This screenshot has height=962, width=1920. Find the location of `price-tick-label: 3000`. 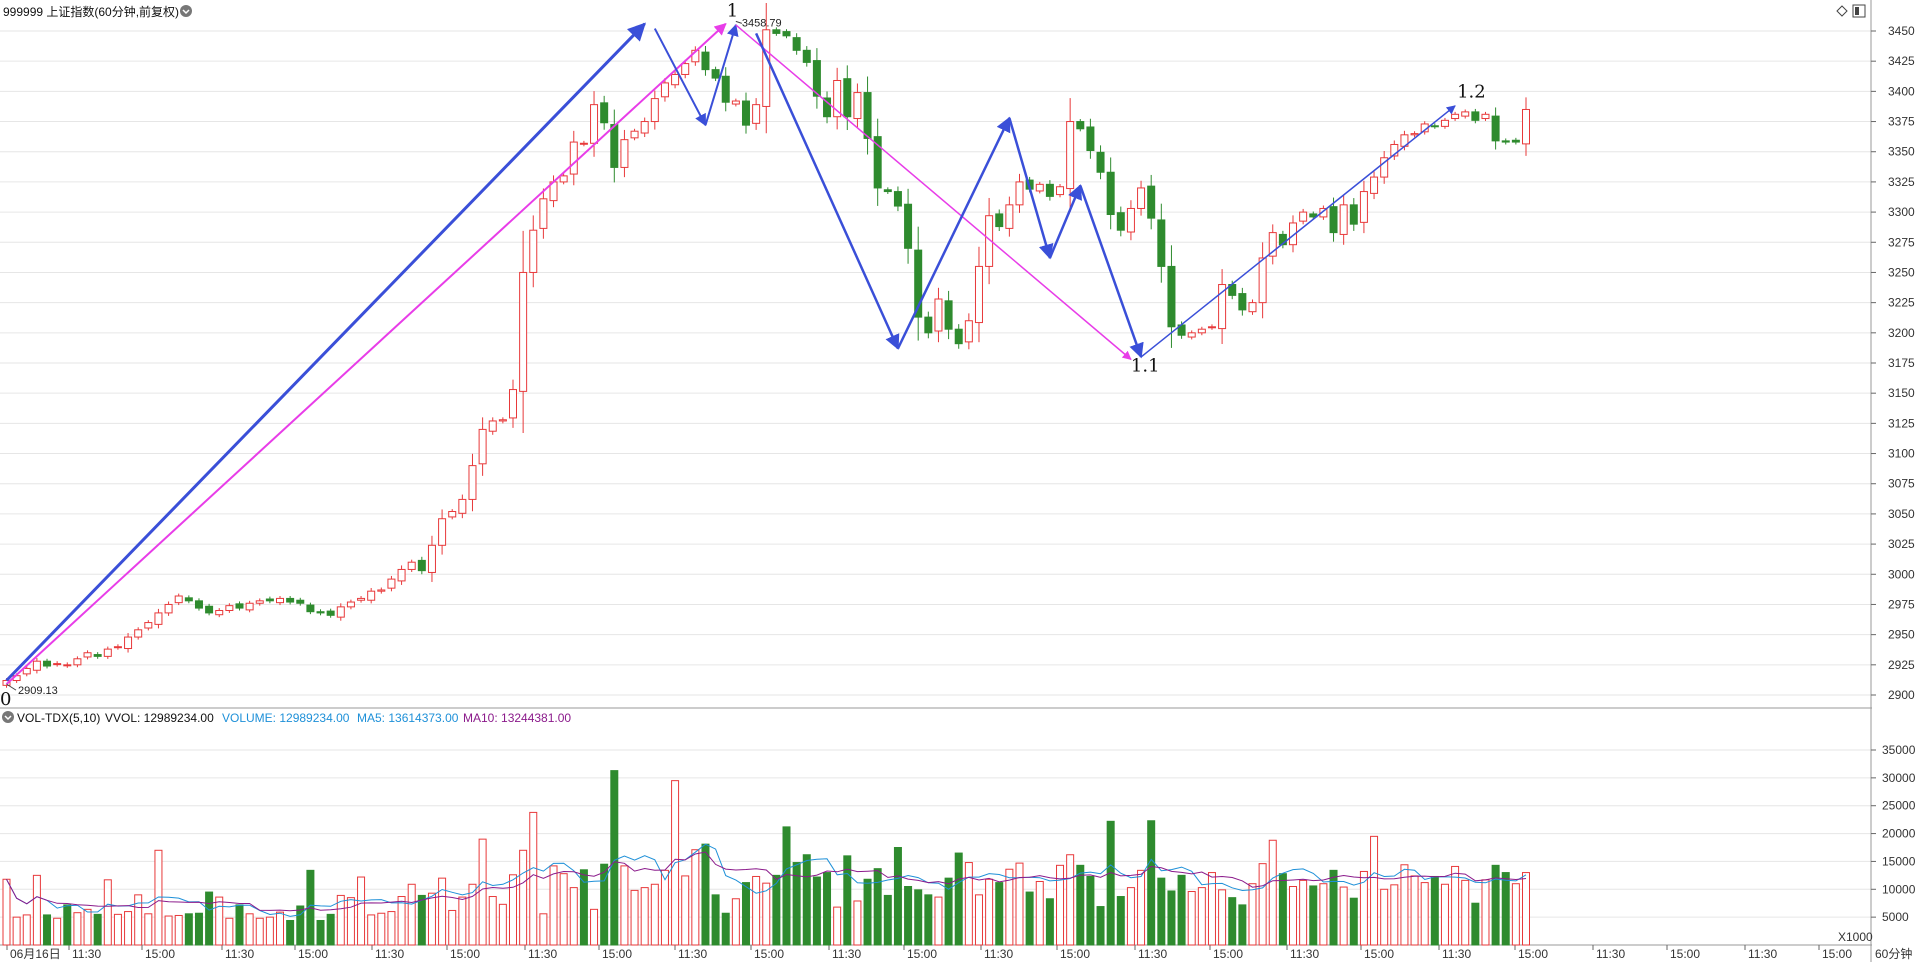

price-tick-label: 3000 is located at coordinates (1901, 574).